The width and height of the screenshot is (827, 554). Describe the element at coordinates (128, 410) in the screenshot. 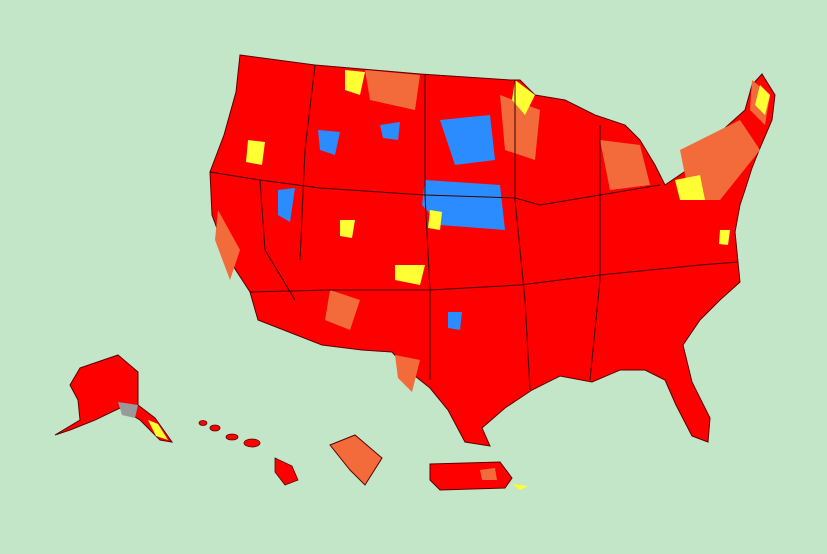

I see `alaska-gray` at that location.